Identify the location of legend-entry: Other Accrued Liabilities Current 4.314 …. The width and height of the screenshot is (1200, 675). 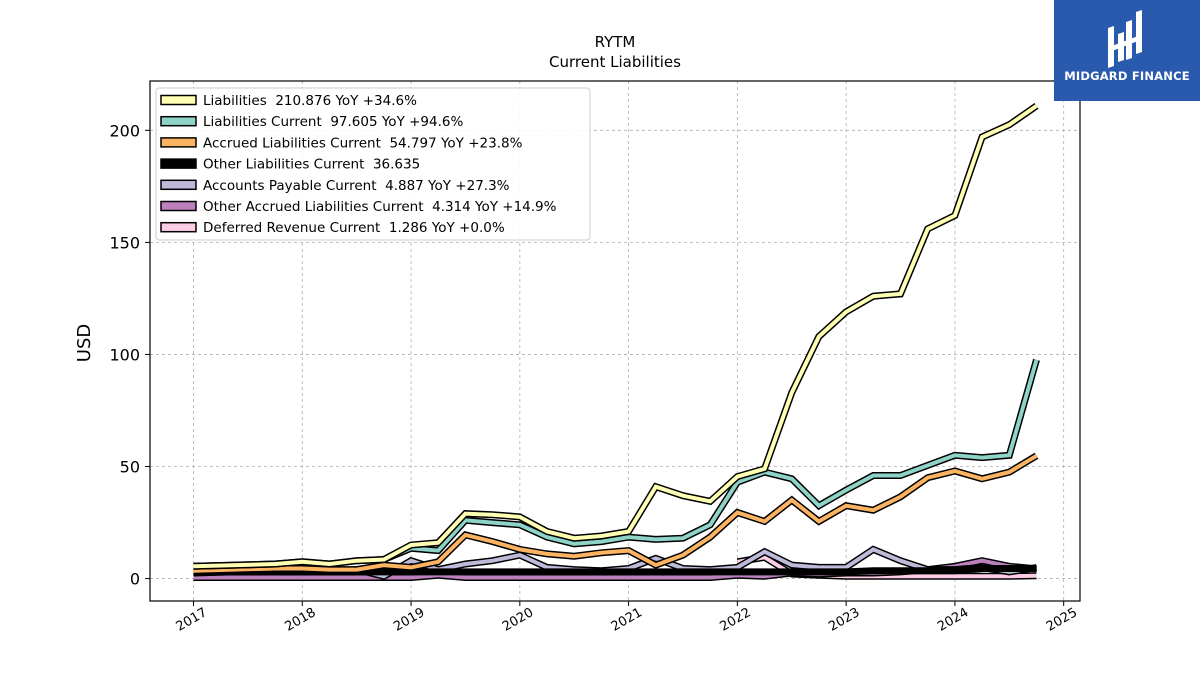
(380, 207).